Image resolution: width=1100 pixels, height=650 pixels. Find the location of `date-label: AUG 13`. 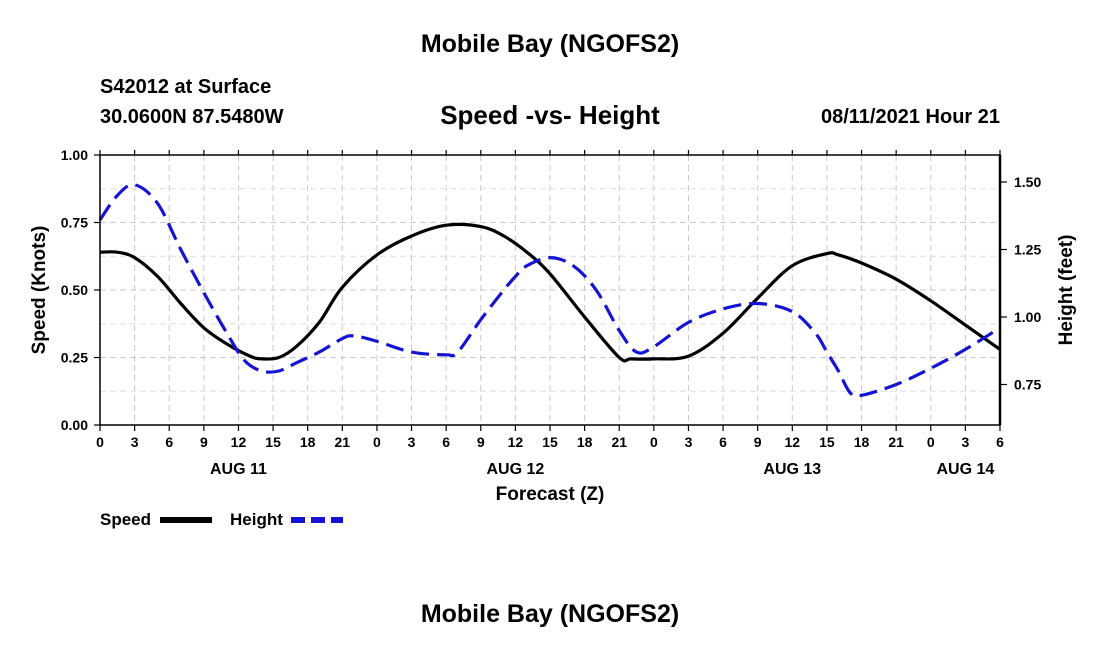

date-label: AUG 13 is located at coordinates (792, 469).